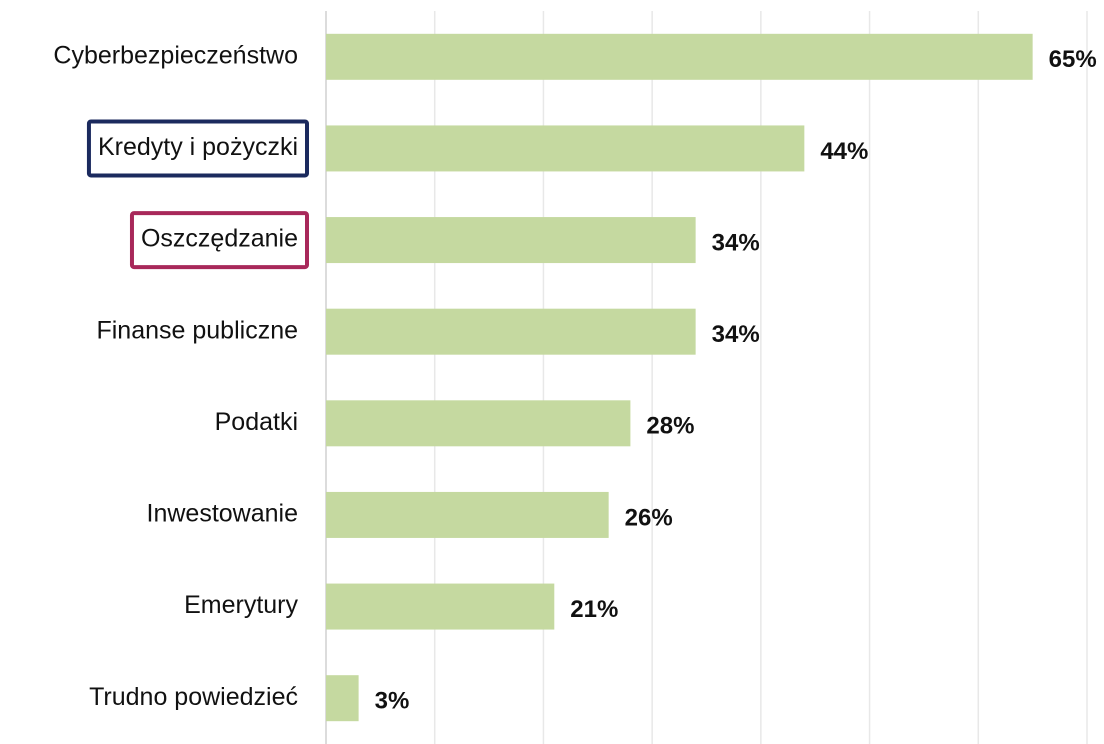 This screenshot has height=744, width=1104. What do you see at coordinates (197, 330) in the screenshot?
I see `y-tick-label: Finanse publiczne` at bounding box center [197, 330].